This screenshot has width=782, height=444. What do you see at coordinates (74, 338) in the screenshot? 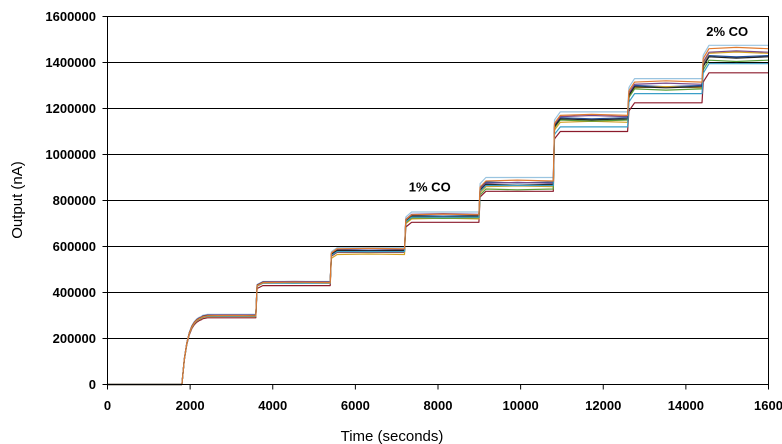
I see `y-tick-label: 200000` at bounding box center [74, 338].